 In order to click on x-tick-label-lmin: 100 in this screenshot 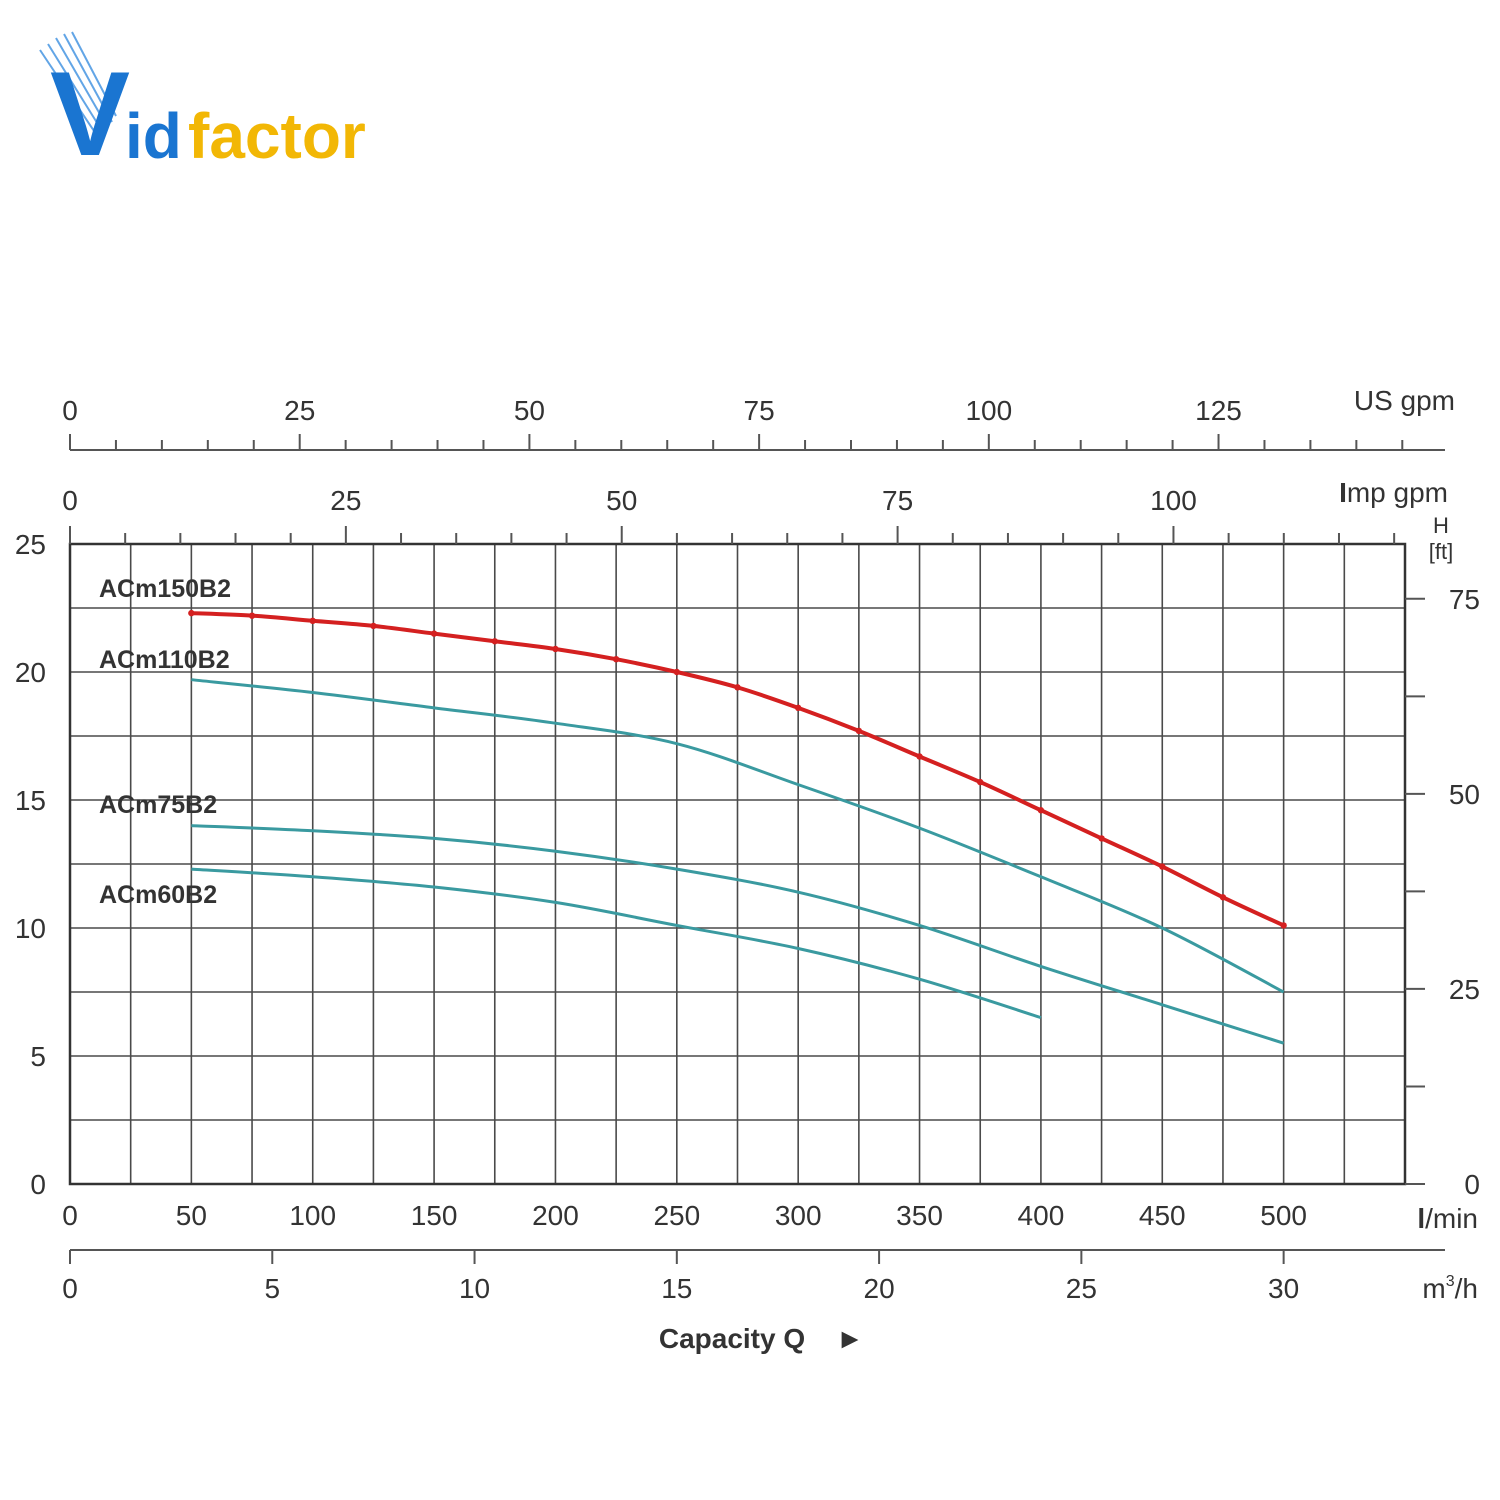, I will do `click(312, 1215)`.